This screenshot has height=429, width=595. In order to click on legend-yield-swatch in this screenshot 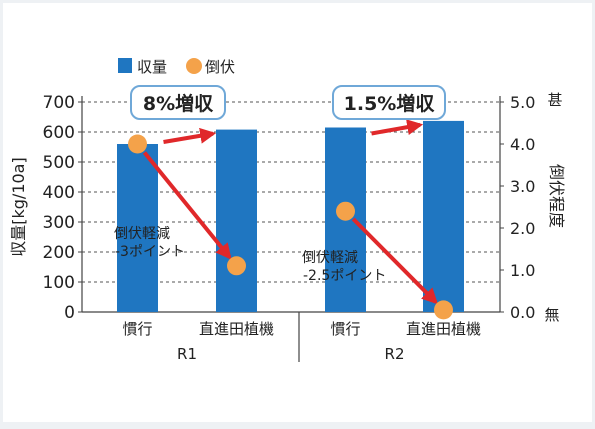, I will do `click(125, 65)`.